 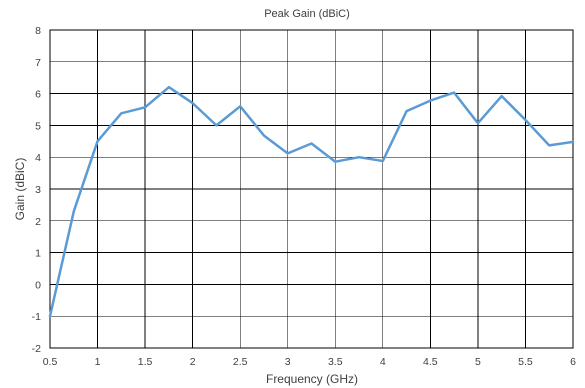 What do you see at coordinates (38, 95) in the screenshot?
I see `y-tick-label: 6` at bounding box center [38, 95].